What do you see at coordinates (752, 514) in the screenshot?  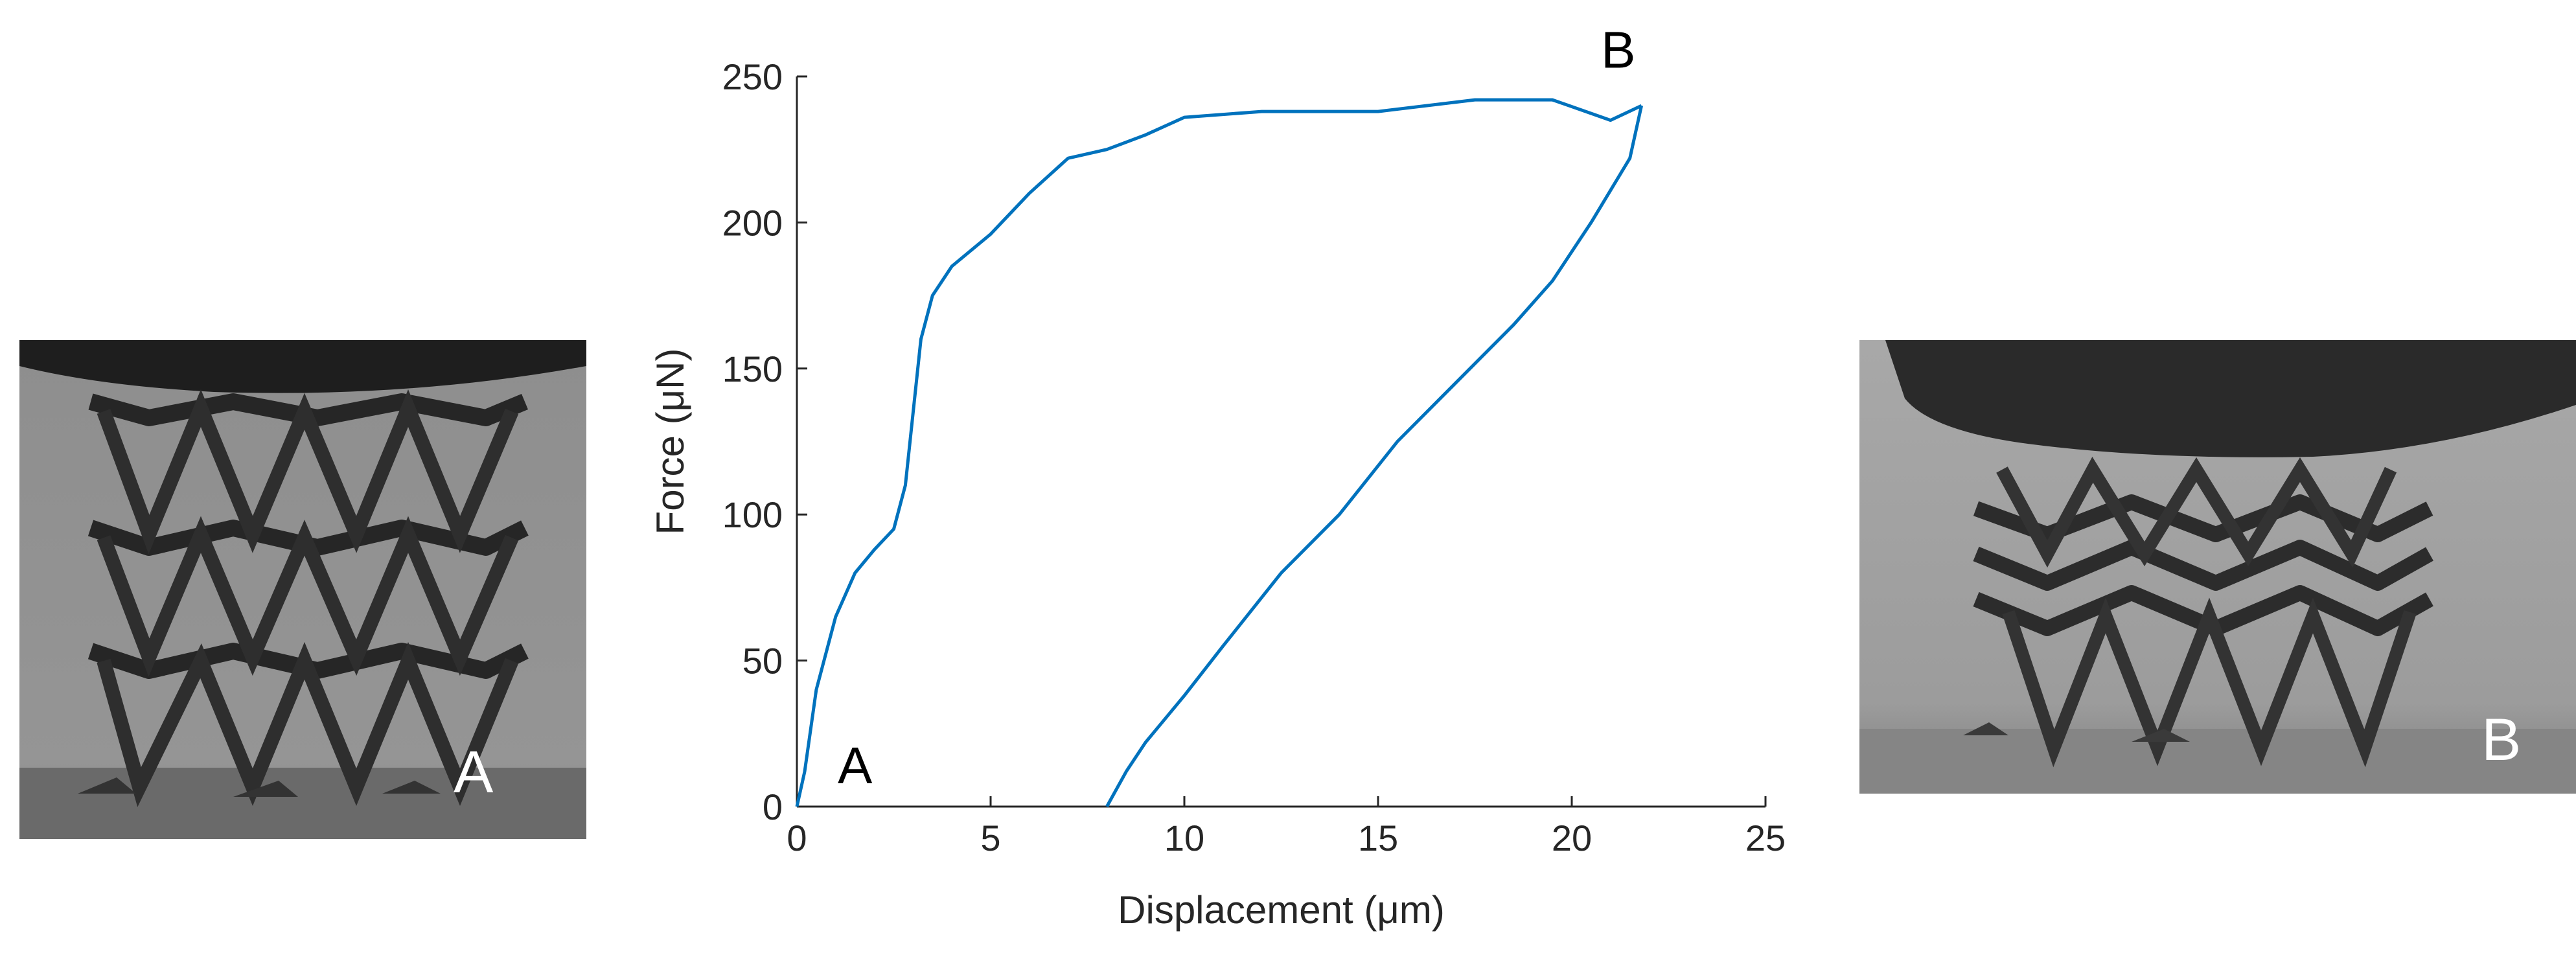 I see `y-tick-label: 100` at bounding box center [752, 514].